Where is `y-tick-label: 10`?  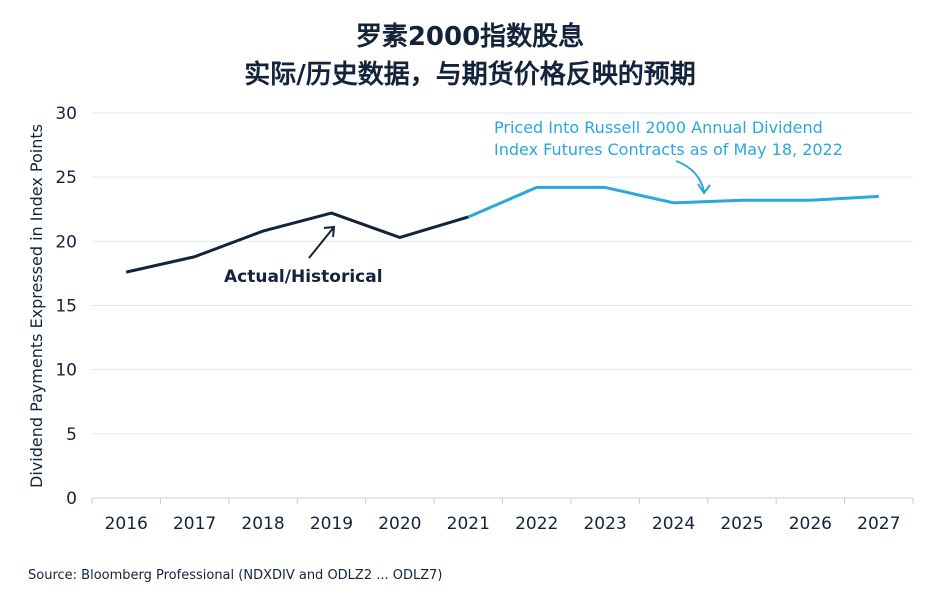
y-tick-label: 10 is located at coordinates (66, 371).